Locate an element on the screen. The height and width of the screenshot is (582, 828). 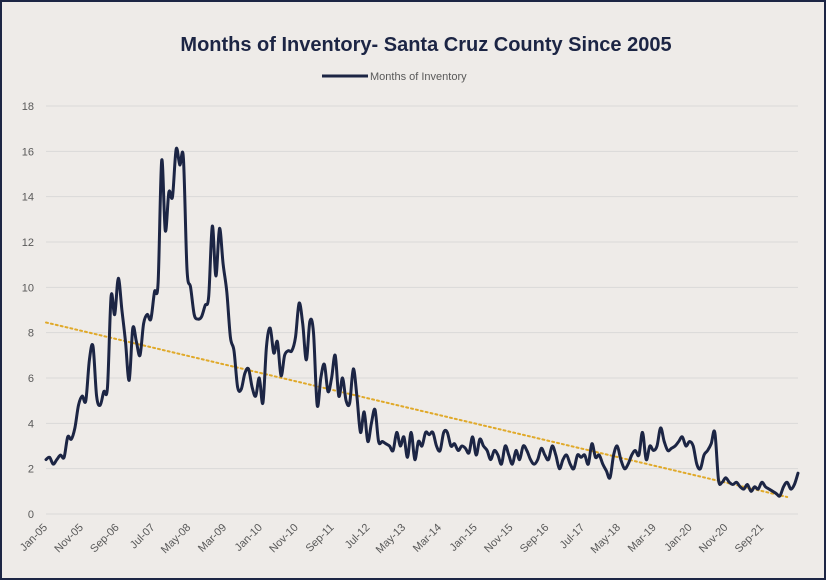
x-tick-label: Sep-16 is located at coordinates (535, 539).